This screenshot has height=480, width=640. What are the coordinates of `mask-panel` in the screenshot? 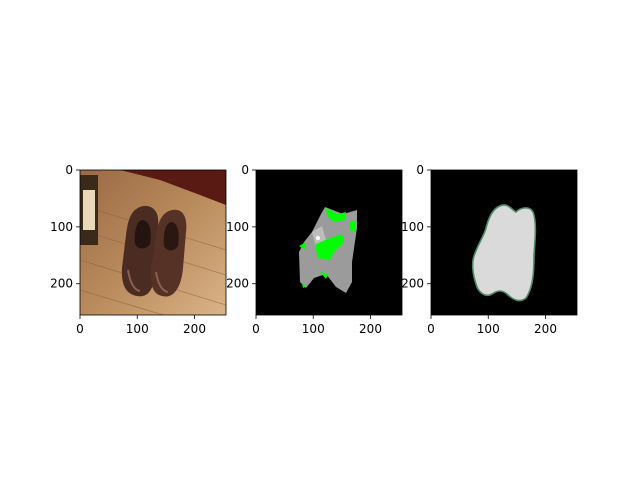 It's located at (504, 242).